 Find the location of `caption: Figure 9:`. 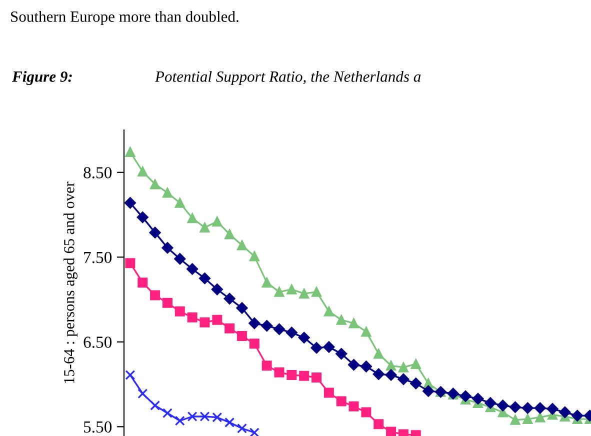

caption: Figure 9: is located at coordinates (42, 78).